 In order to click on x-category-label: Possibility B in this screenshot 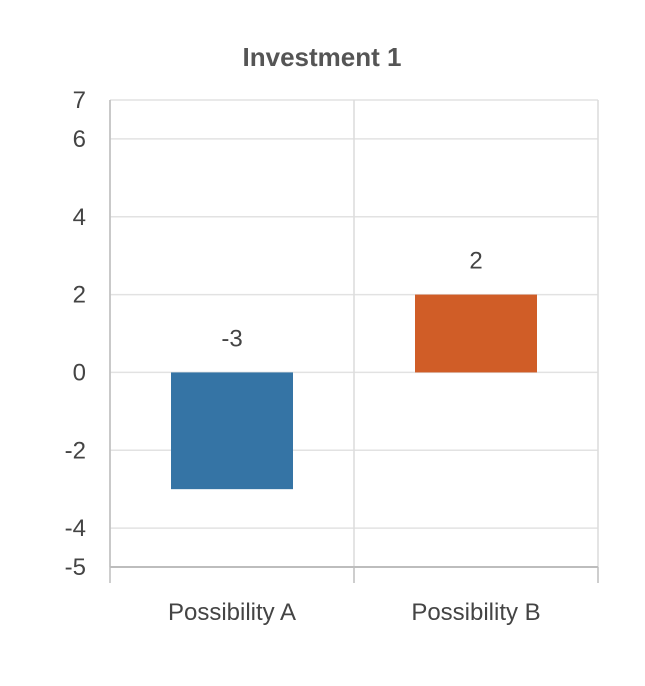, I will do `click(475, 612)`.